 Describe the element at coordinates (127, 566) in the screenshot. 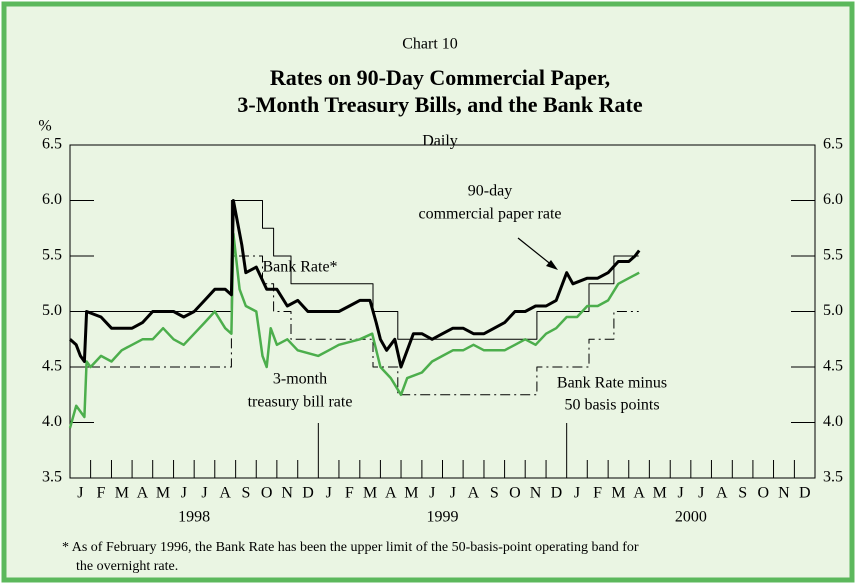

I see `footnote: the overnight rate.` at that location.